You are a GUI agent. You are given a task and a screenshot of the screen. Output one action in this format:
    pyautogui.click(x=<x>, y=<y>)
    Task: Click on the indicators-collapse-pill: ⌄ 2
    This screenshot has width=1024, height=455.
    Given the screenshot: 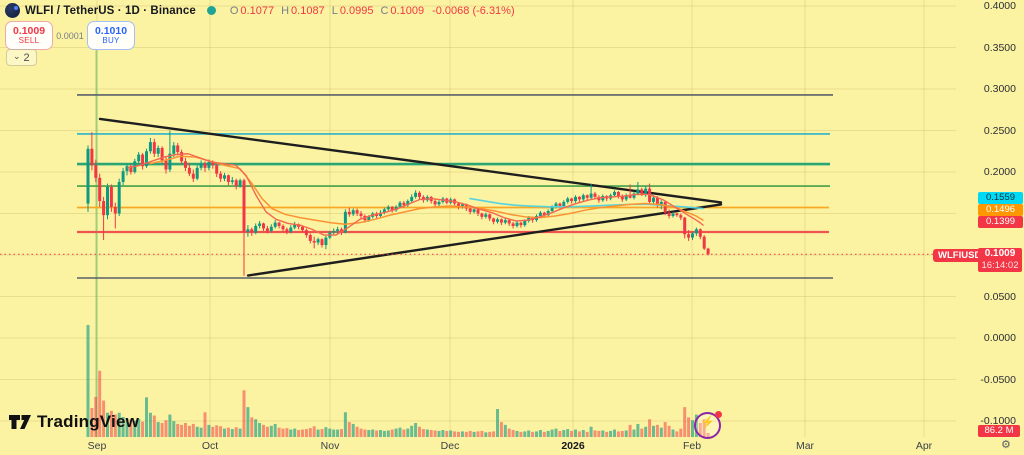 What is the action you would take?
    pyautogui.click(x=21, y=57)
    